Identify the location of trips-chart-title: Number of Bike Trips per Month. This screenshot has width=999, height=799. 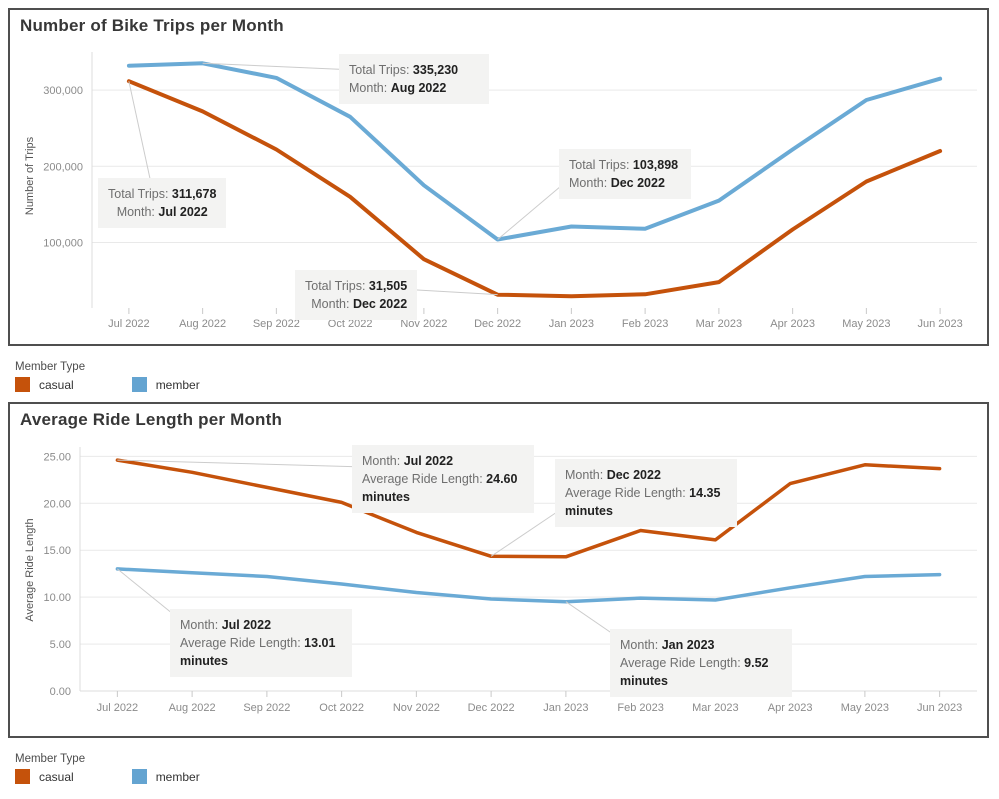
(152, 25).